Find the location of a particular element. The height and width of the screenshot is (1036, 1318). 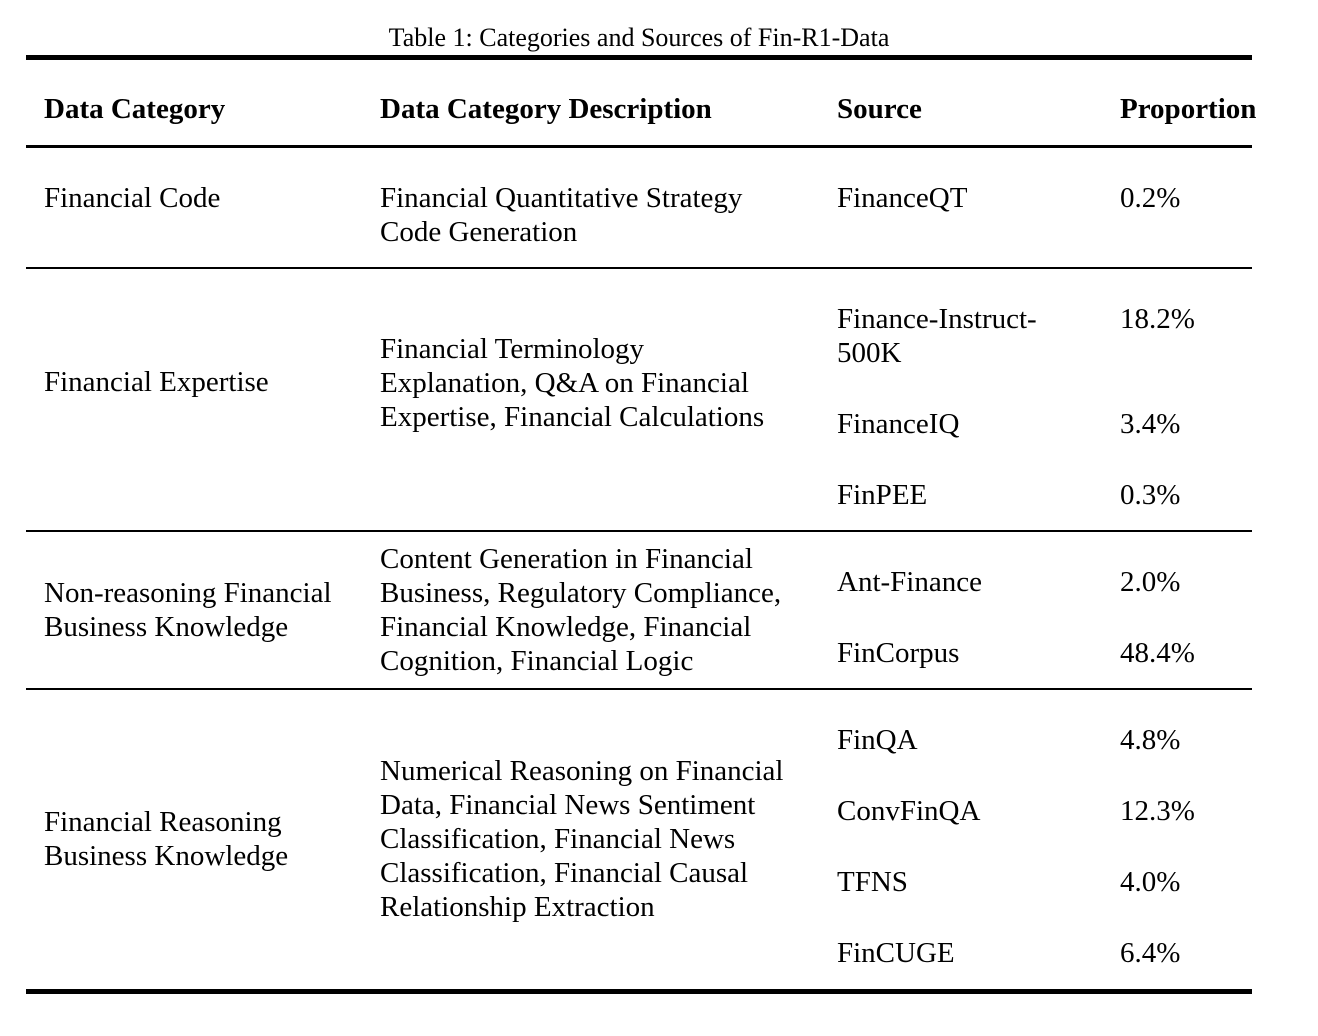

source-line: Finance-Instruct- is located at coordinates (937, 319).